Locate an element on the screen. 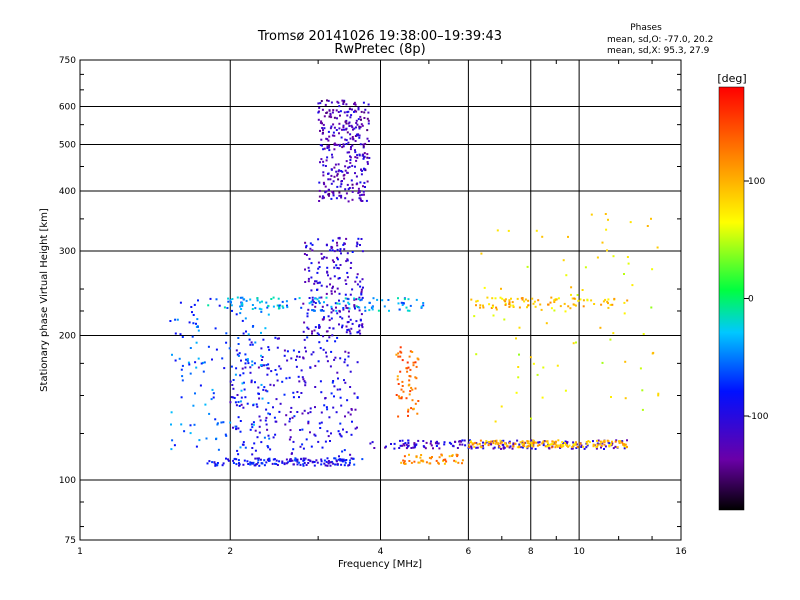  x-tick-label: 8 is located at coordinates (531, 552).